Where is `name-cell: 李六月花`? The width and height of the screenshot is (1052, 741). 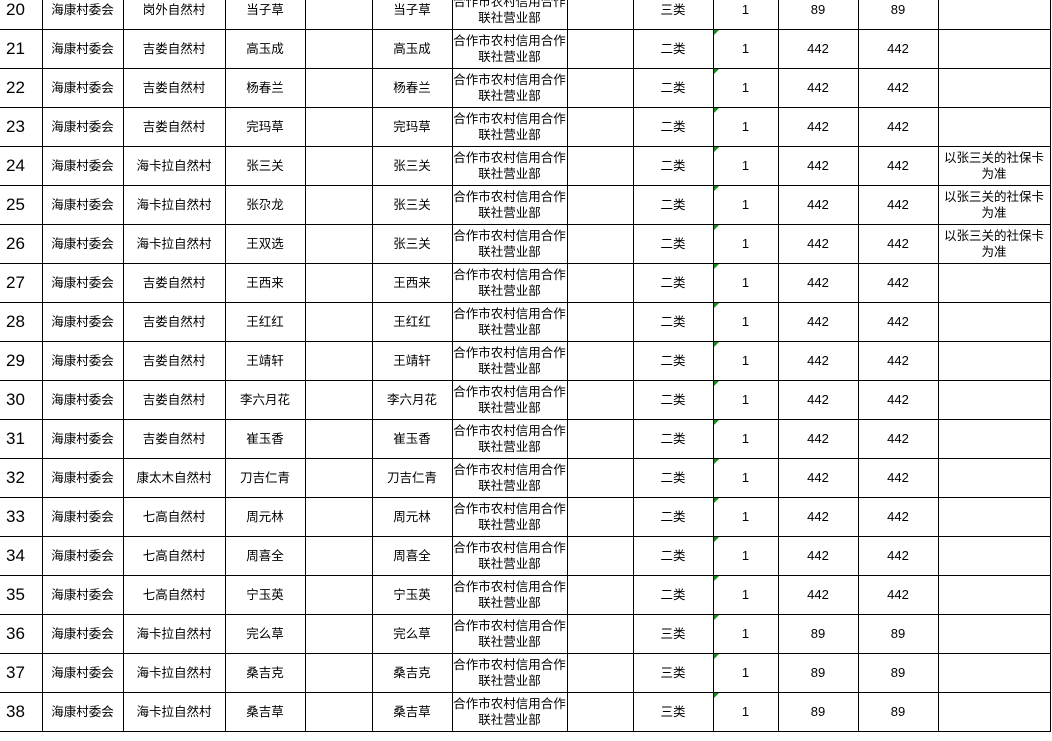 name-cell: 李六月花 is located at coordinates (265, 400).